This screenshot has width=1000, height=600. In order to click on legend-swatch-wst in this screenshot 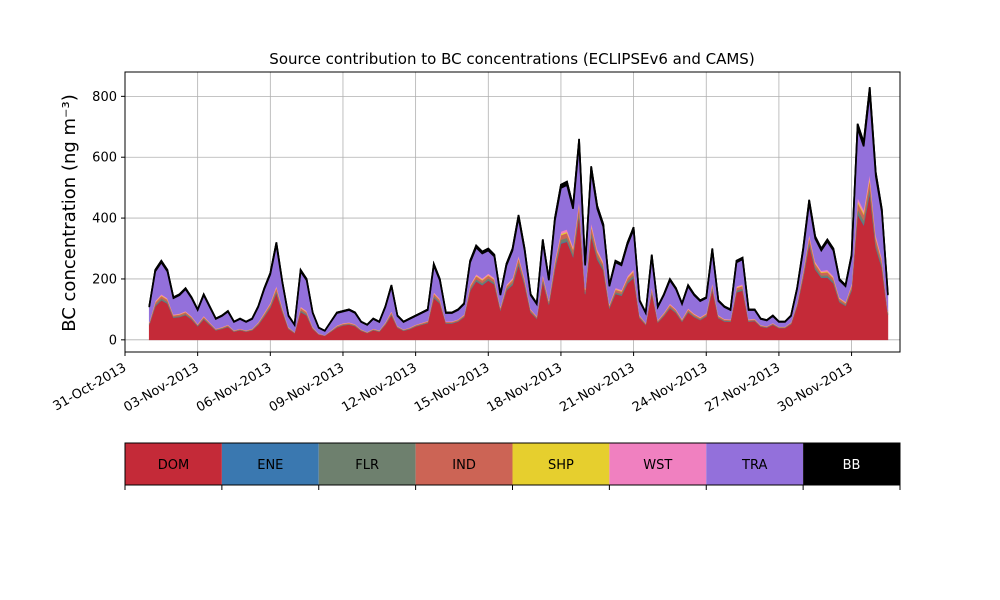, I will do `click(658, 464)`.